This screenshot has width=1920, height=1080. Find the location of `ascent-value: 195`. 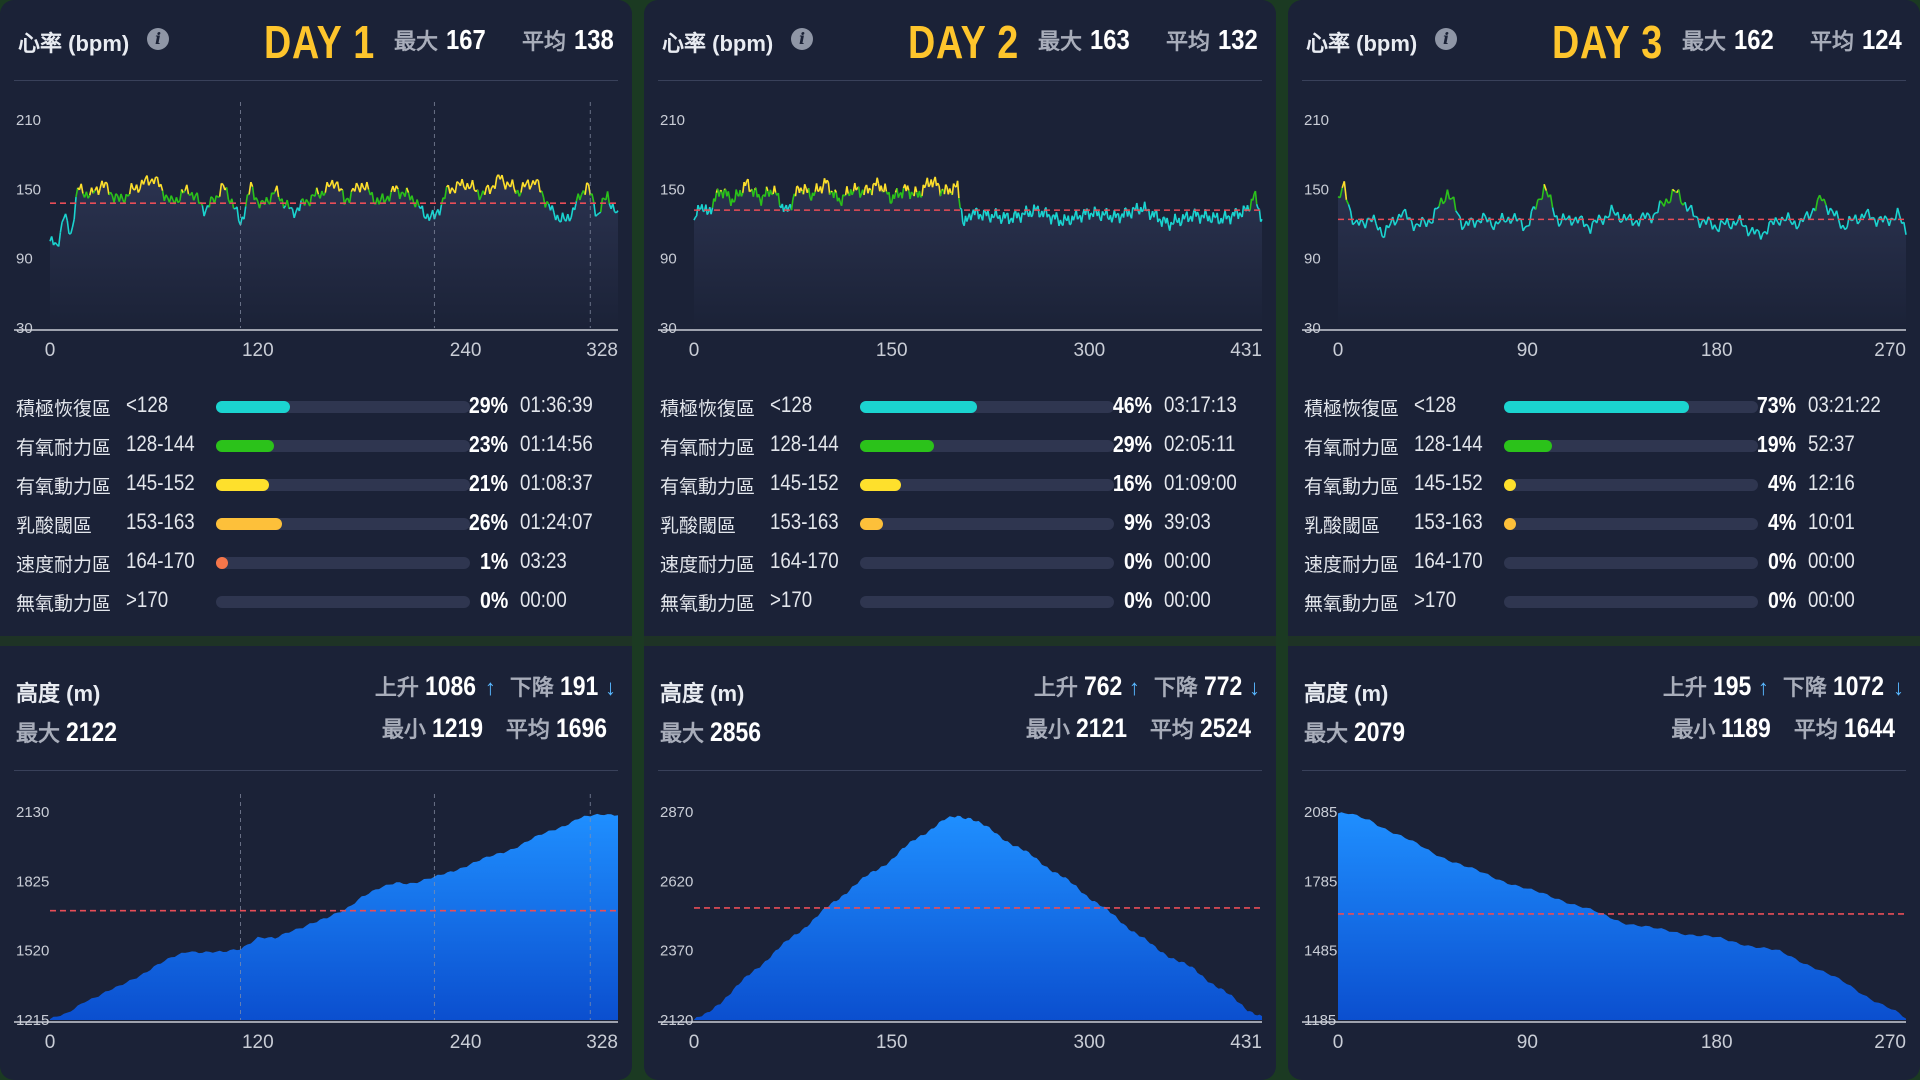

ascent-value: 195 is located at coordinates (1732, 686).